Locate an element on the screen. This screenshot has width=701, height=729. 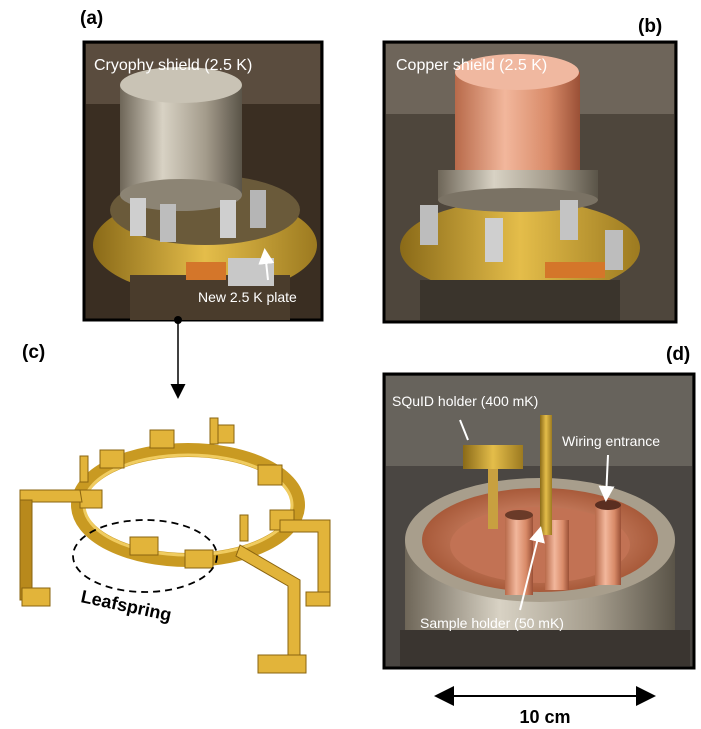
callout: New 2.5 K plate is located at coordinates (247, 297).